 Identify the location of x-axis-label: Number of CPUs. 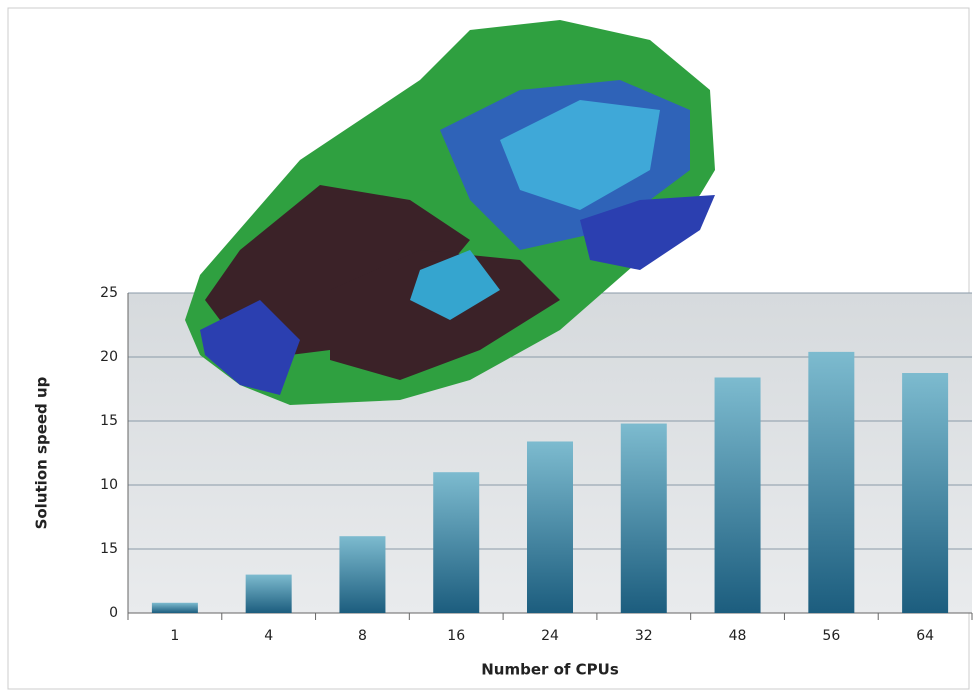
(550, 670).